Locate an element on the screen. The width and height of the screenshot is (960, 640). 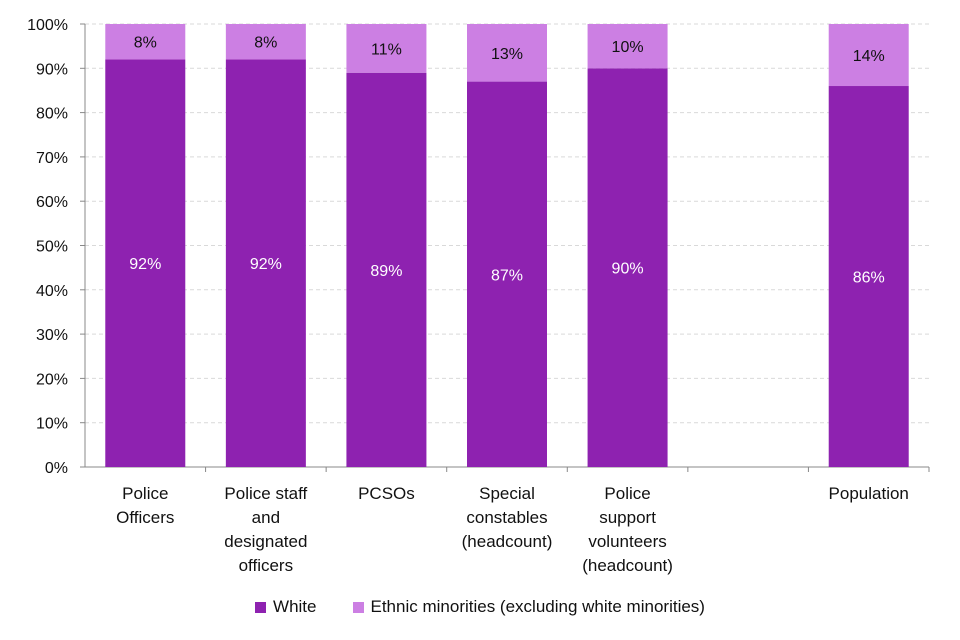
x-tick-label: officers is located at coordinates (266, 565).